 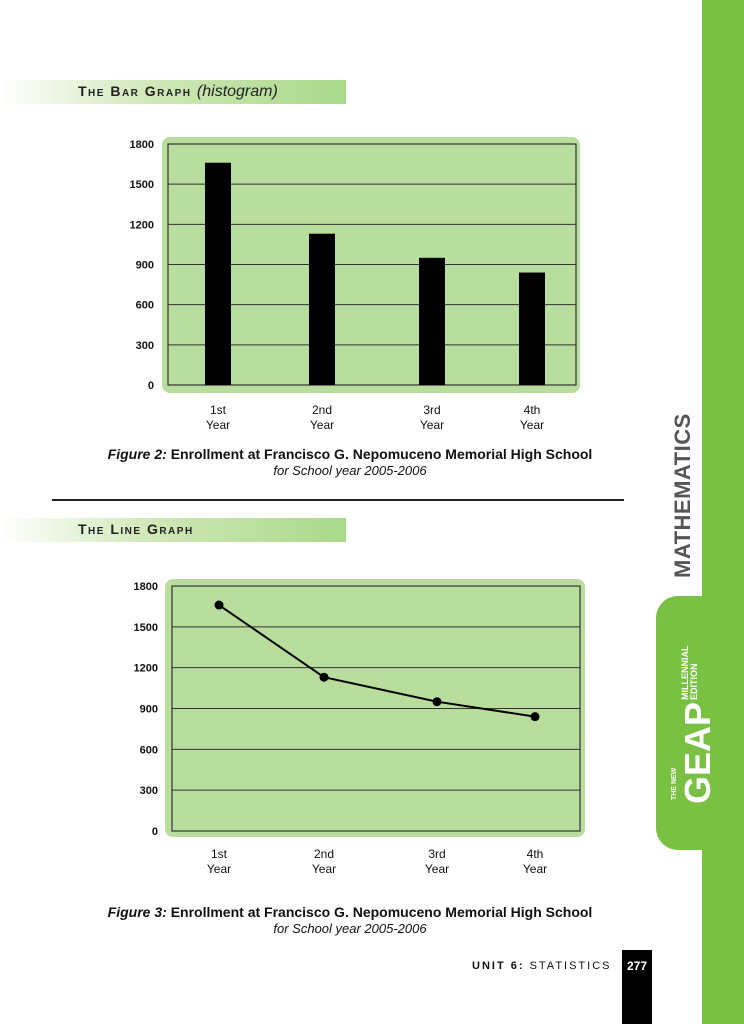 I want to click on bar-graph-section-title: The Bar Graph (histogram), so click(x=178, y=92).